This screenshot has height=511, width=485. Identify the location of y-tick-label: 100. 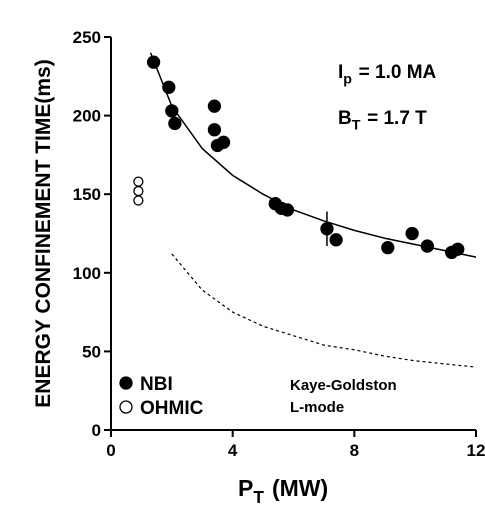
(87, 273).